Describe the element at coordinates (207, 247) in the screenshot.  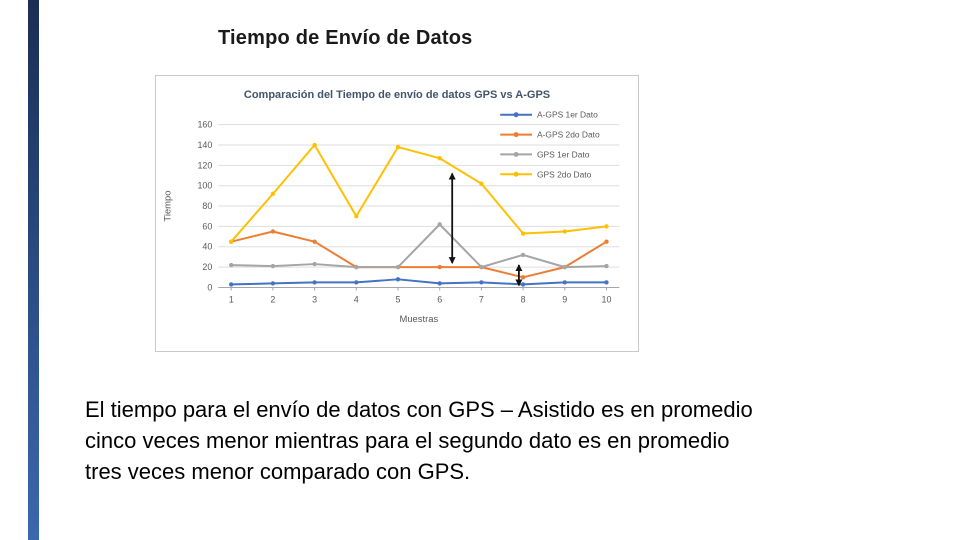
I see `y-tick-label: 40` at that location.